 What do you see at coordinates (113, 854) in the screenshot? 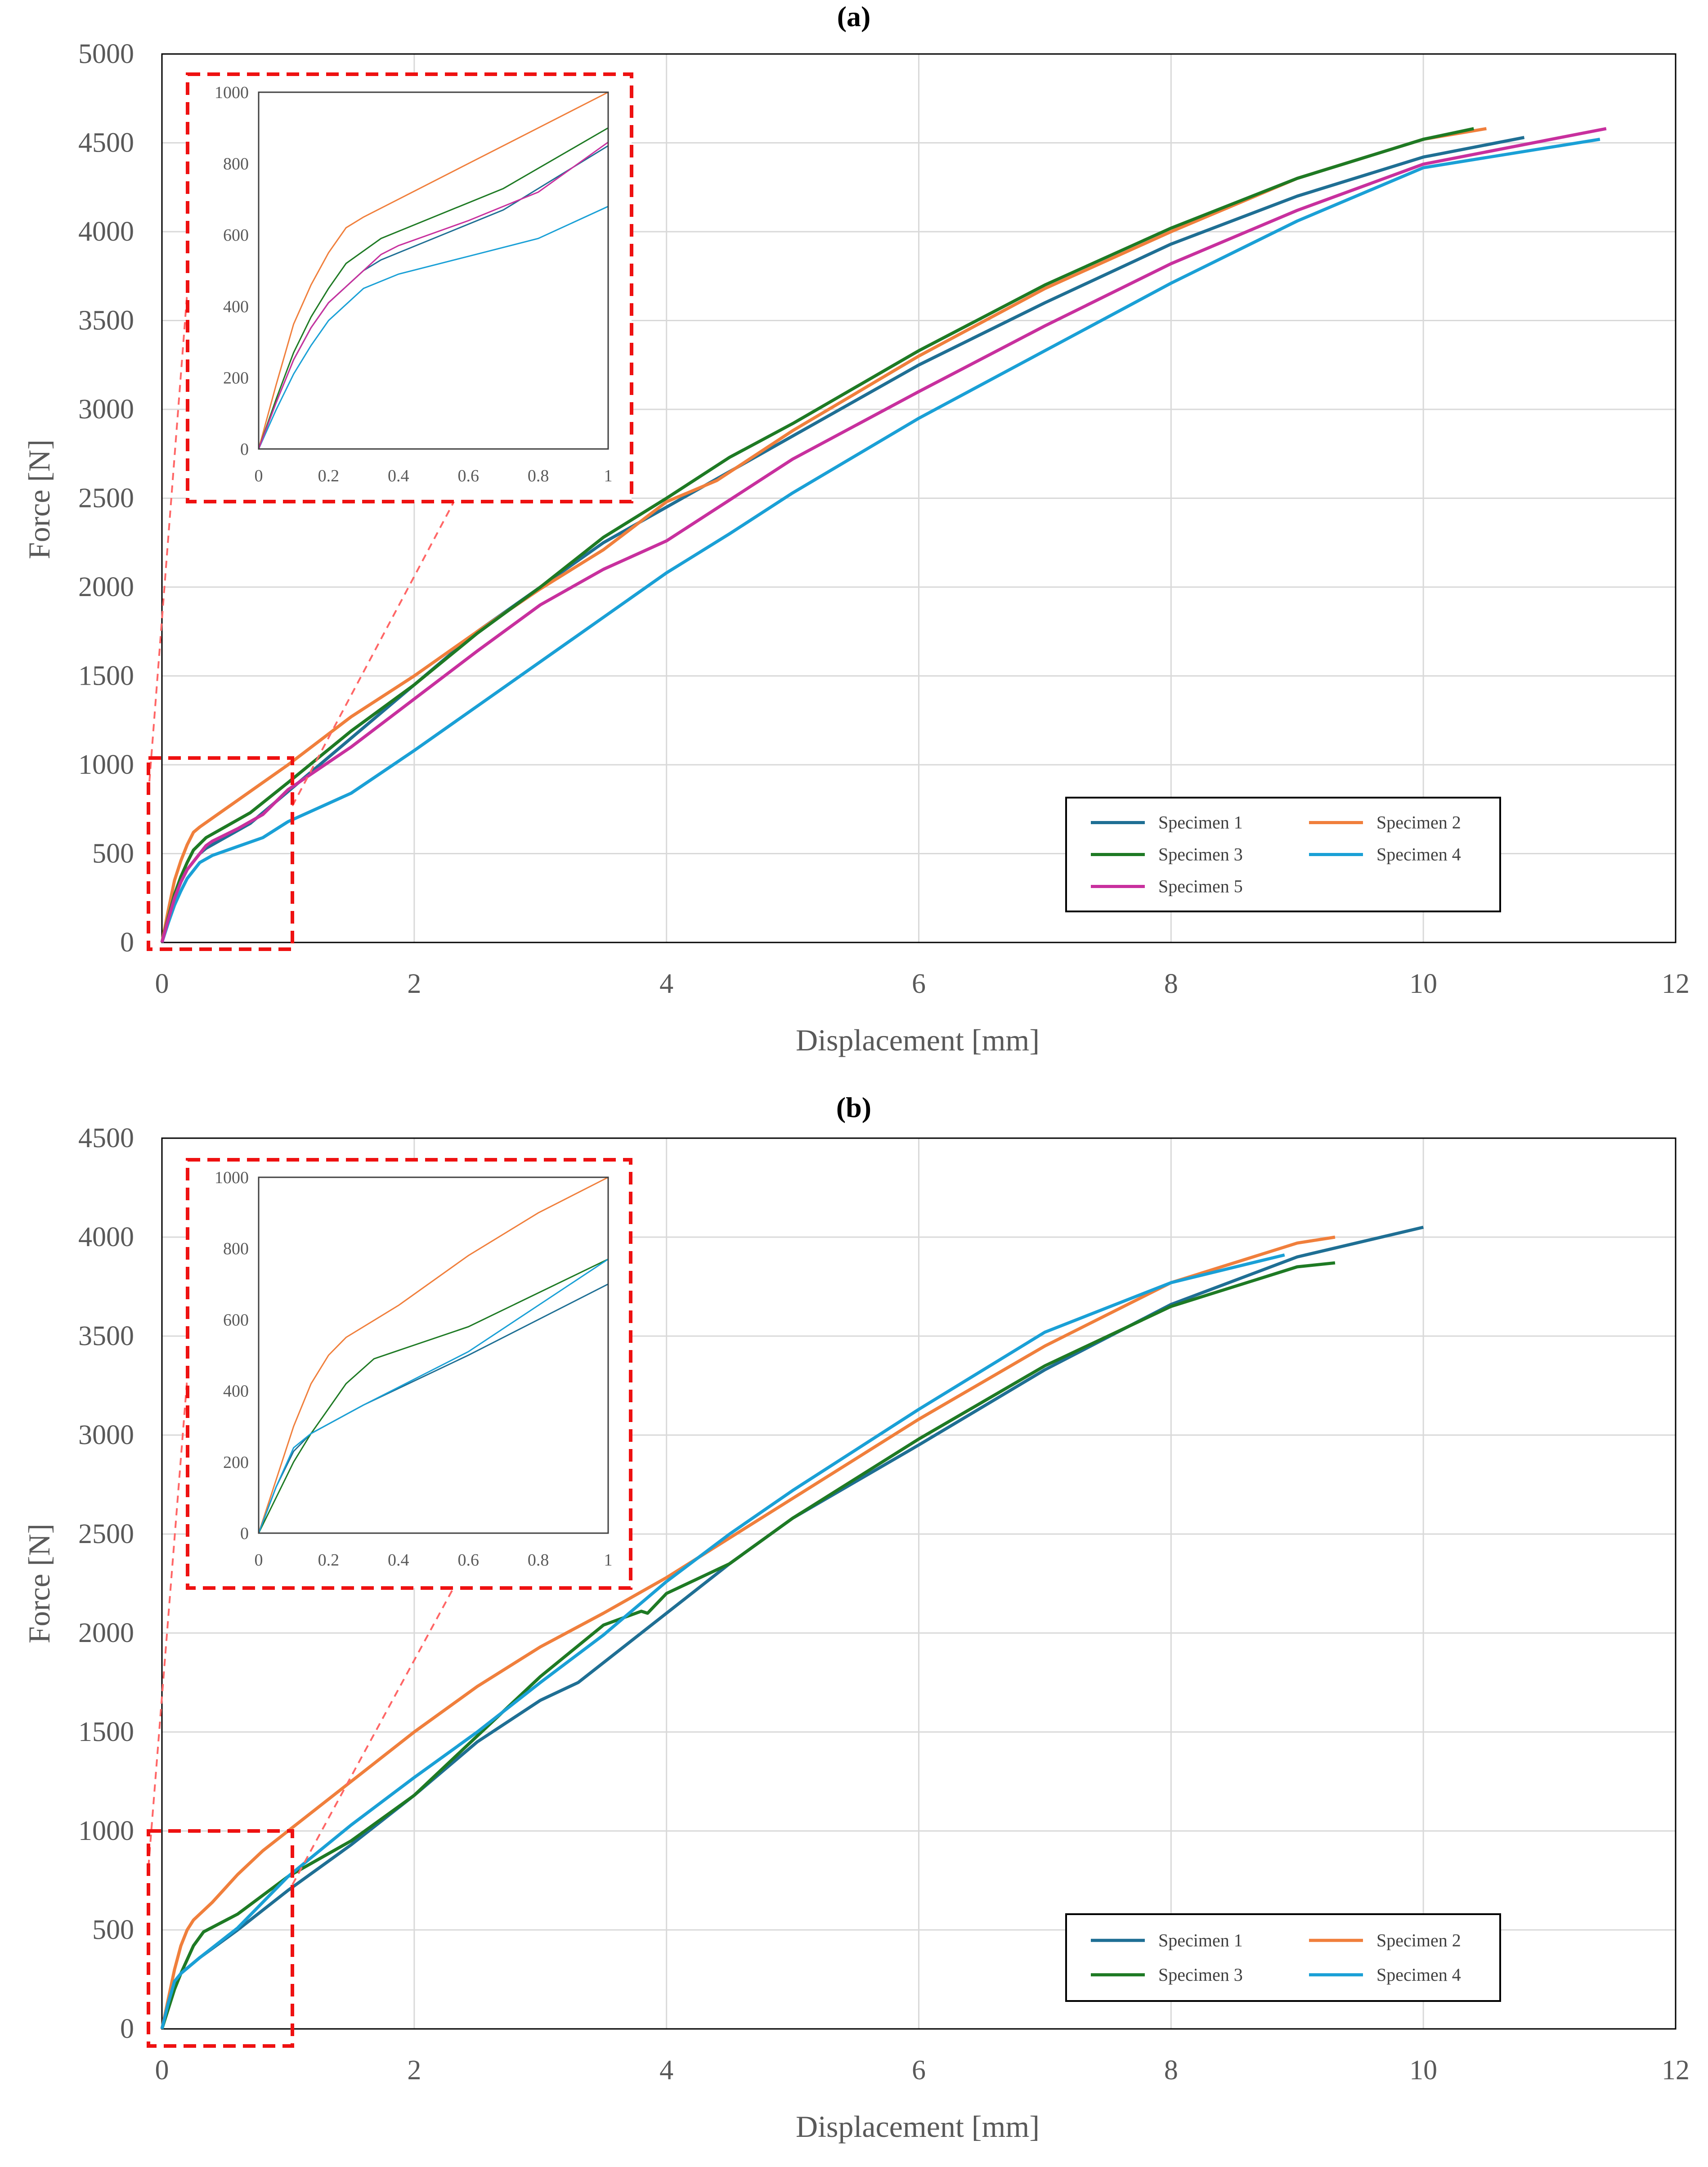
I see `y-tick-label: 500` at bounding box center [113, 854].